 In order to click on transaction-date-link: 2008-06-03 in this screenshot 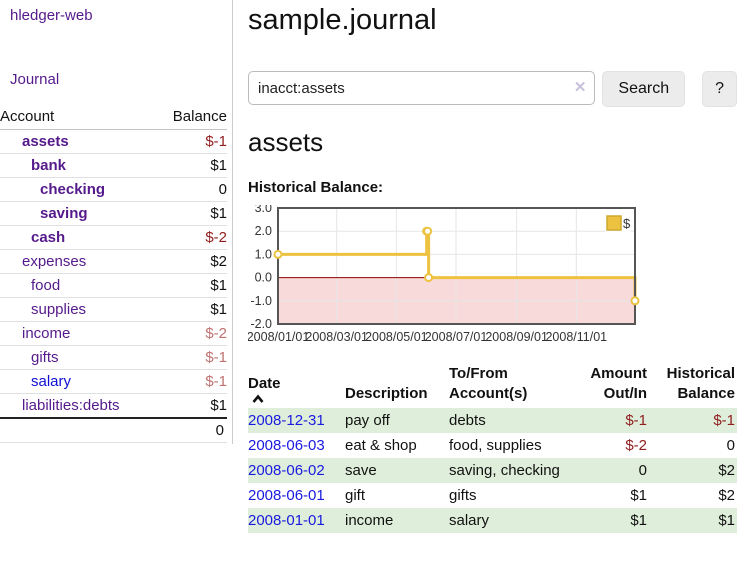, I will do `click(286, 445)`.